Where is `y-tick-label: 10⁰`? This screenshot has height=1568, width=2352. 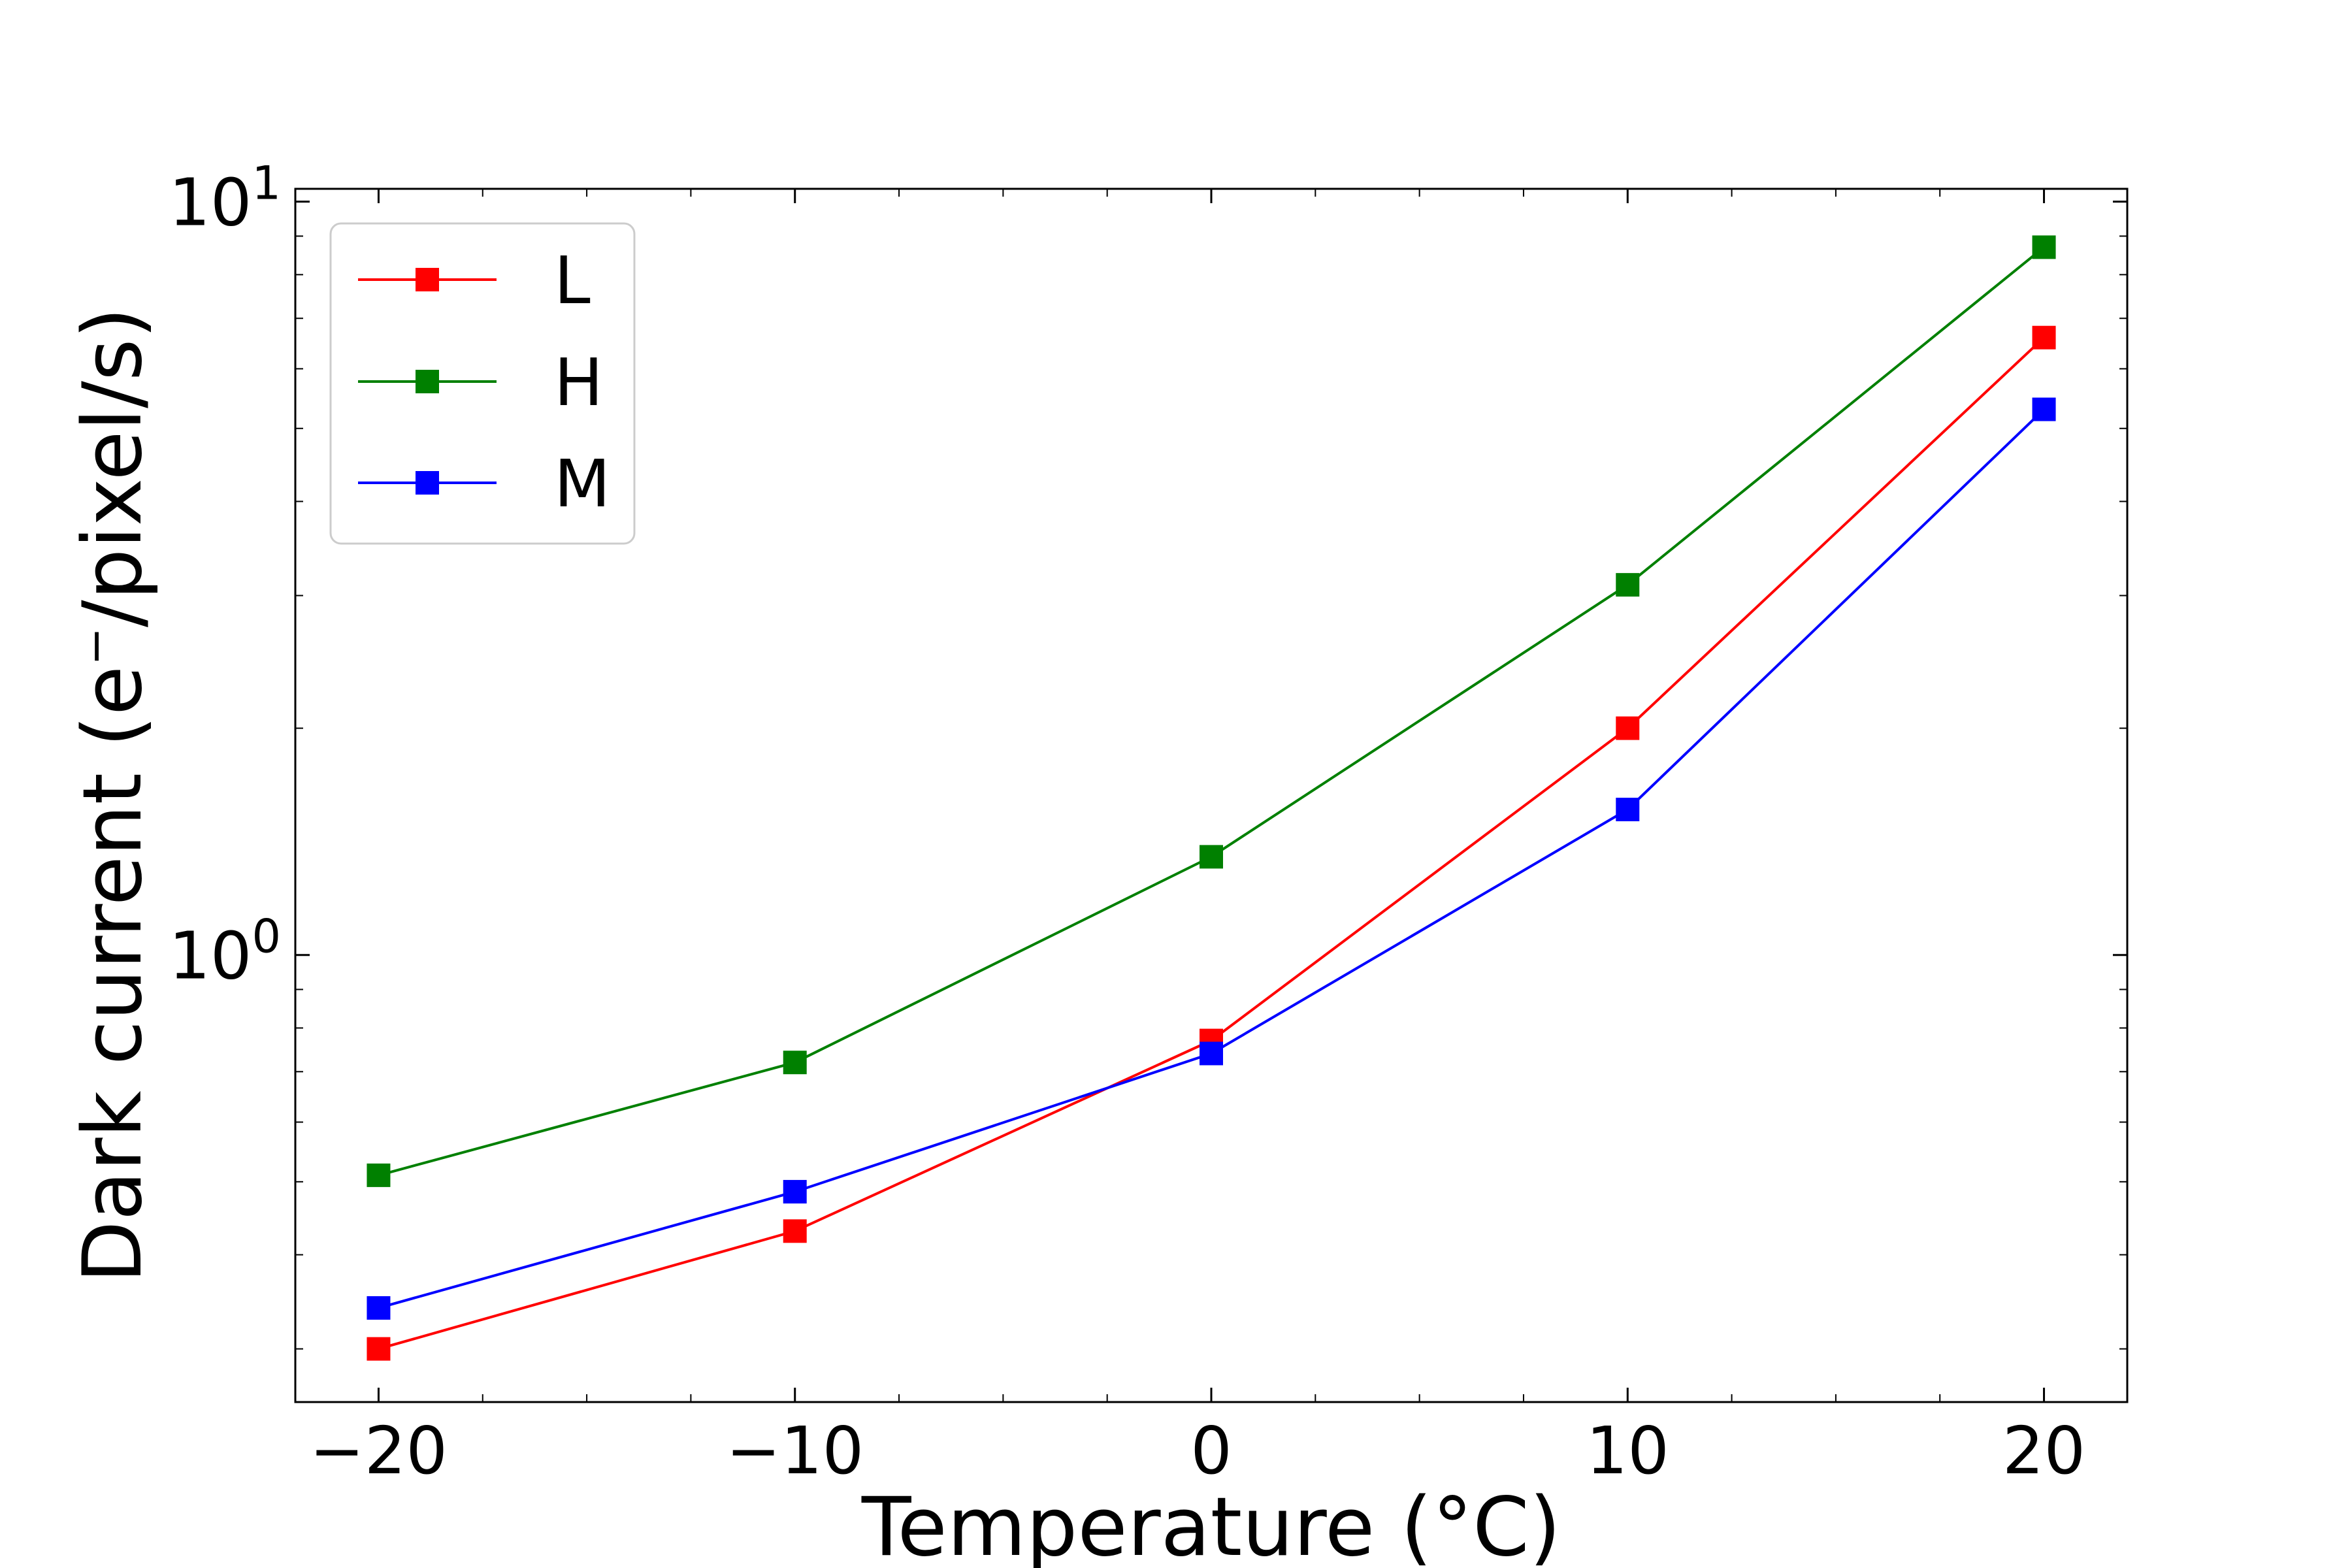 y-tick-label: 10⁰ is located at coordinates (225, 952).